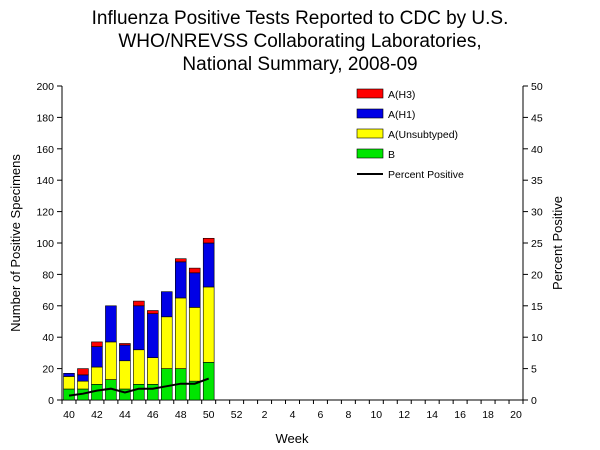 The width and height of the screenshot is (600, 450). I want to click on y-tick-label-left: 200, so click(45, 87).